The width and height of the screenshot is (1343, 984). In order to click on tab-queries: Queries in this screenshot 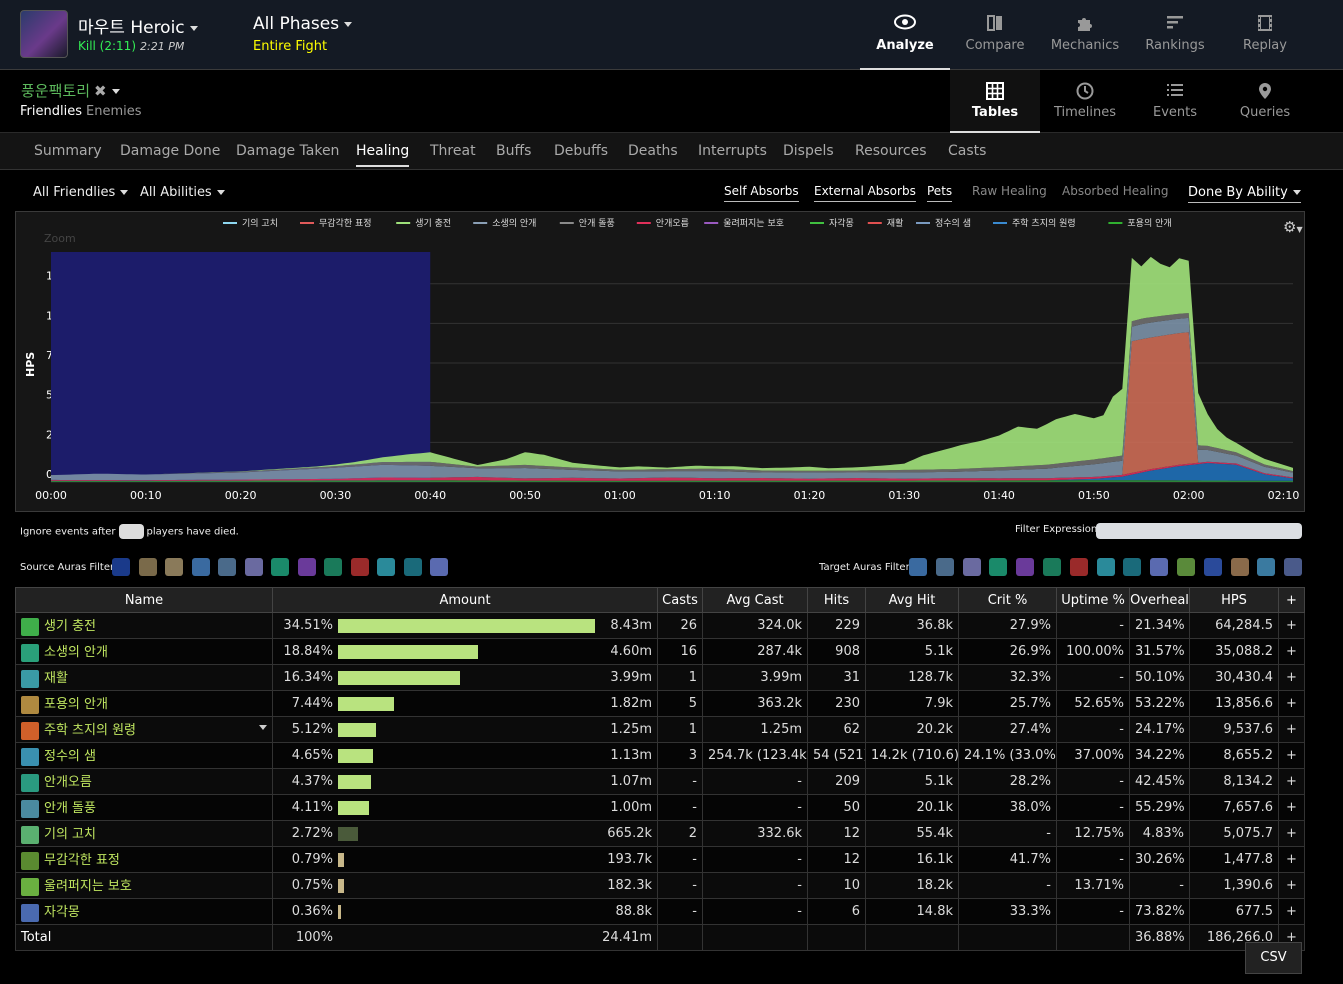, I will do `click(1265, 101)`.